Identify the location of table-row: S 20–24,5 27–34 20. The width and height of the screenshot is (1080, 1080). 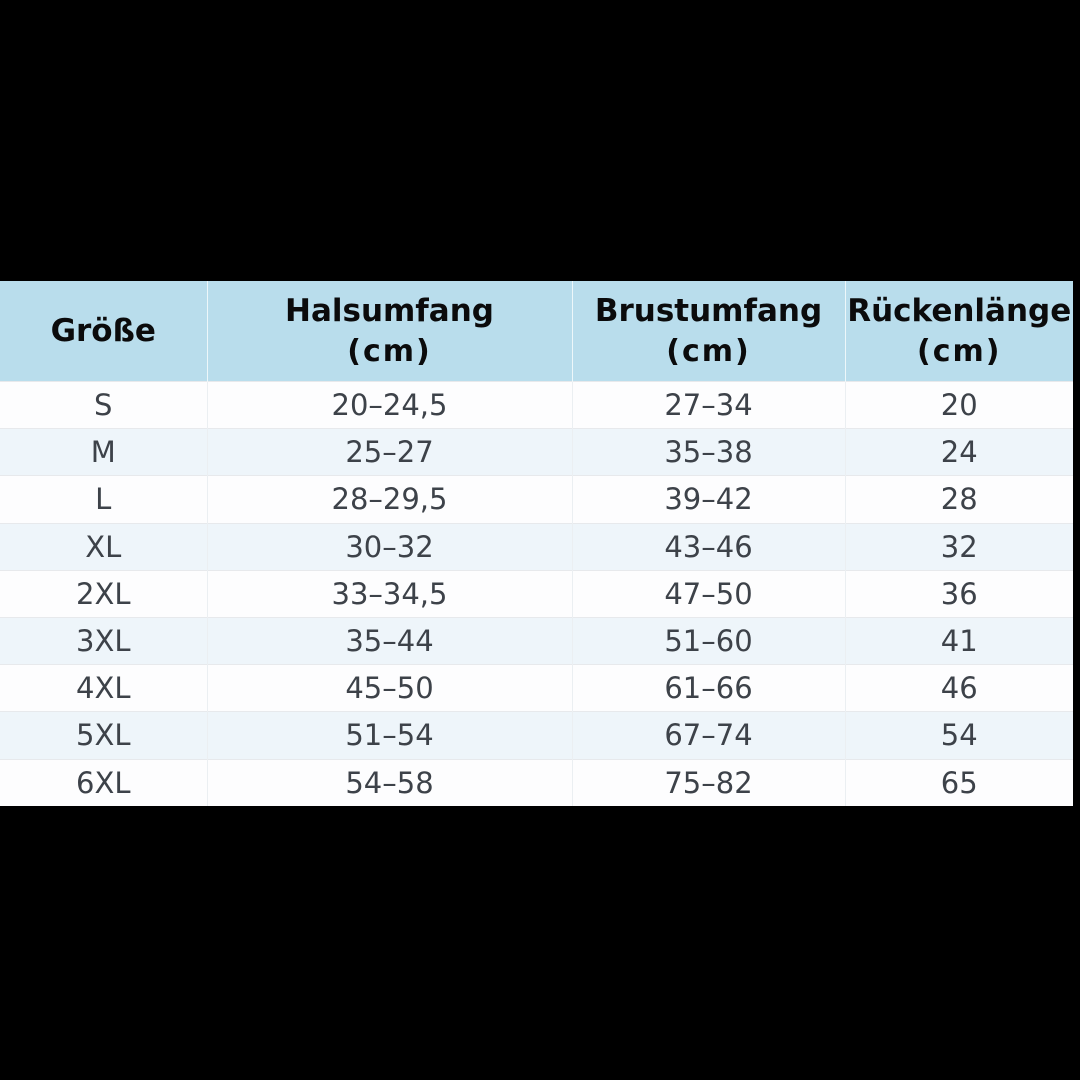
(536, 404).